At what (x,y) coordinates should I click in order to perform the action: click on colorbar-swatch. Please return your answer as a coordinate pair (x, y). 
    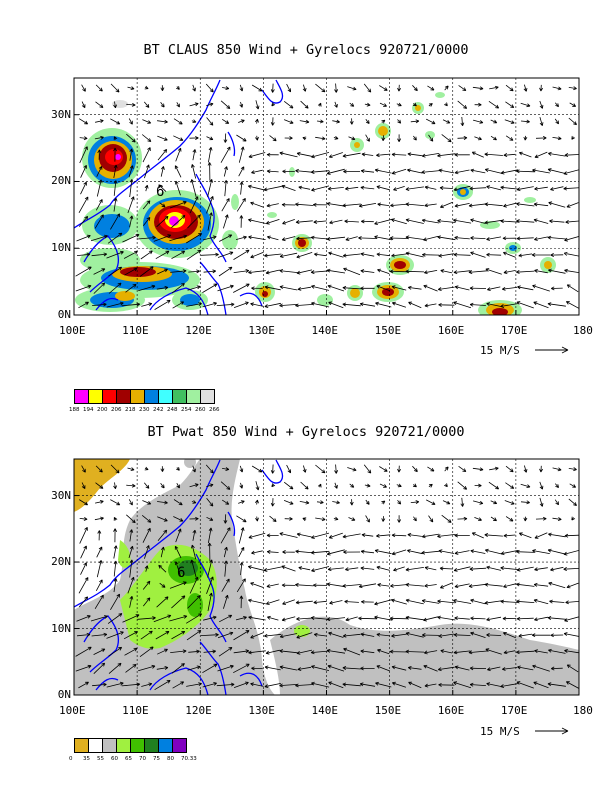
    Looking at the image, I should click on (207, 396).